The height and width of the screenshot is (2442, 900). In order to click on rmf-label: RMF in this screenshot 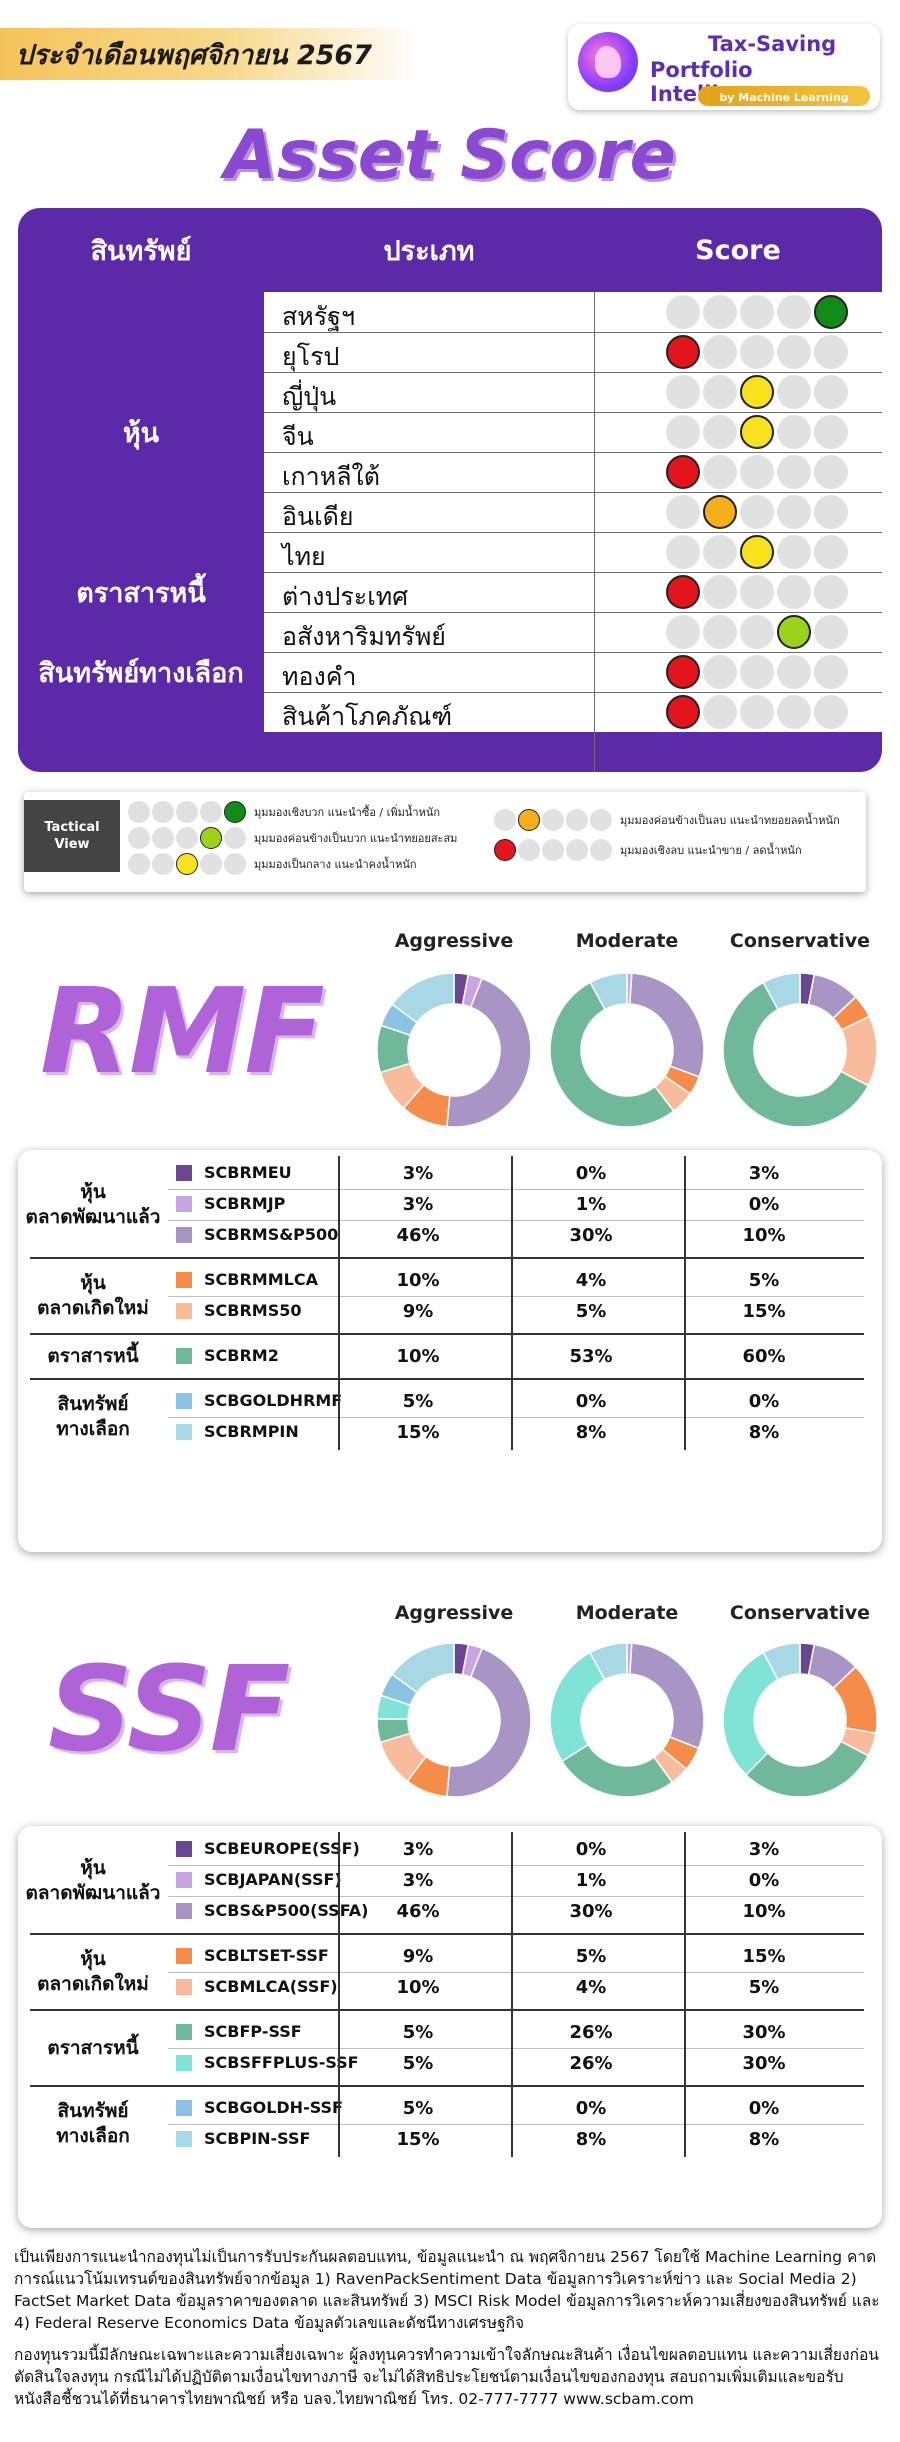, I will do `click(182, 1031)`.